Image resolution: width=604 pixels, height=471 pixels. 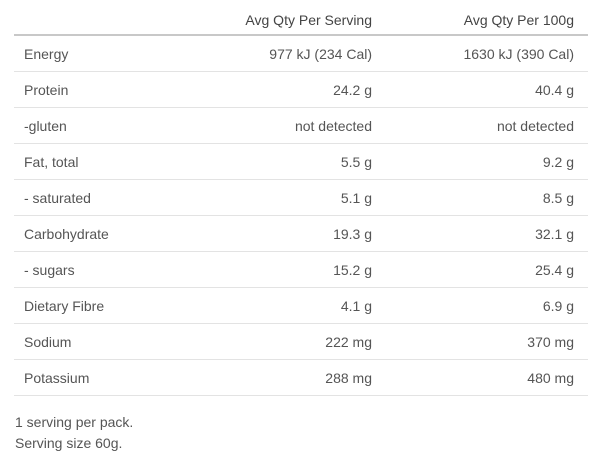 What do you see at coordinates (74, 422) in the screenshot?
I see `servings-per-pack: 1 serving per pack.` at bounding box center [74, 422].